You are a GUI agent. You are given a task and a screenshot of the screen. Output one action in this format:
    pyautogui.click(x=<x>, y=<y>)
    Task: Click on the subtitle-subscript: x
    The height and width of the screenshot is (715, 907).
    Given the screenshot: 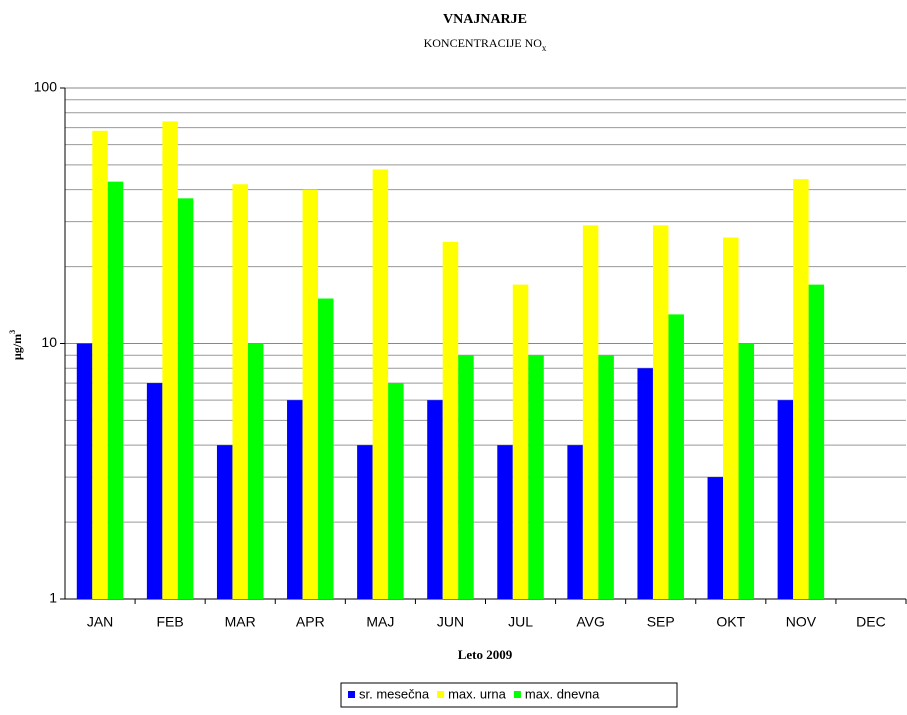 What is the action you would take?
    pyautogui.click(x=544, y=48)
    